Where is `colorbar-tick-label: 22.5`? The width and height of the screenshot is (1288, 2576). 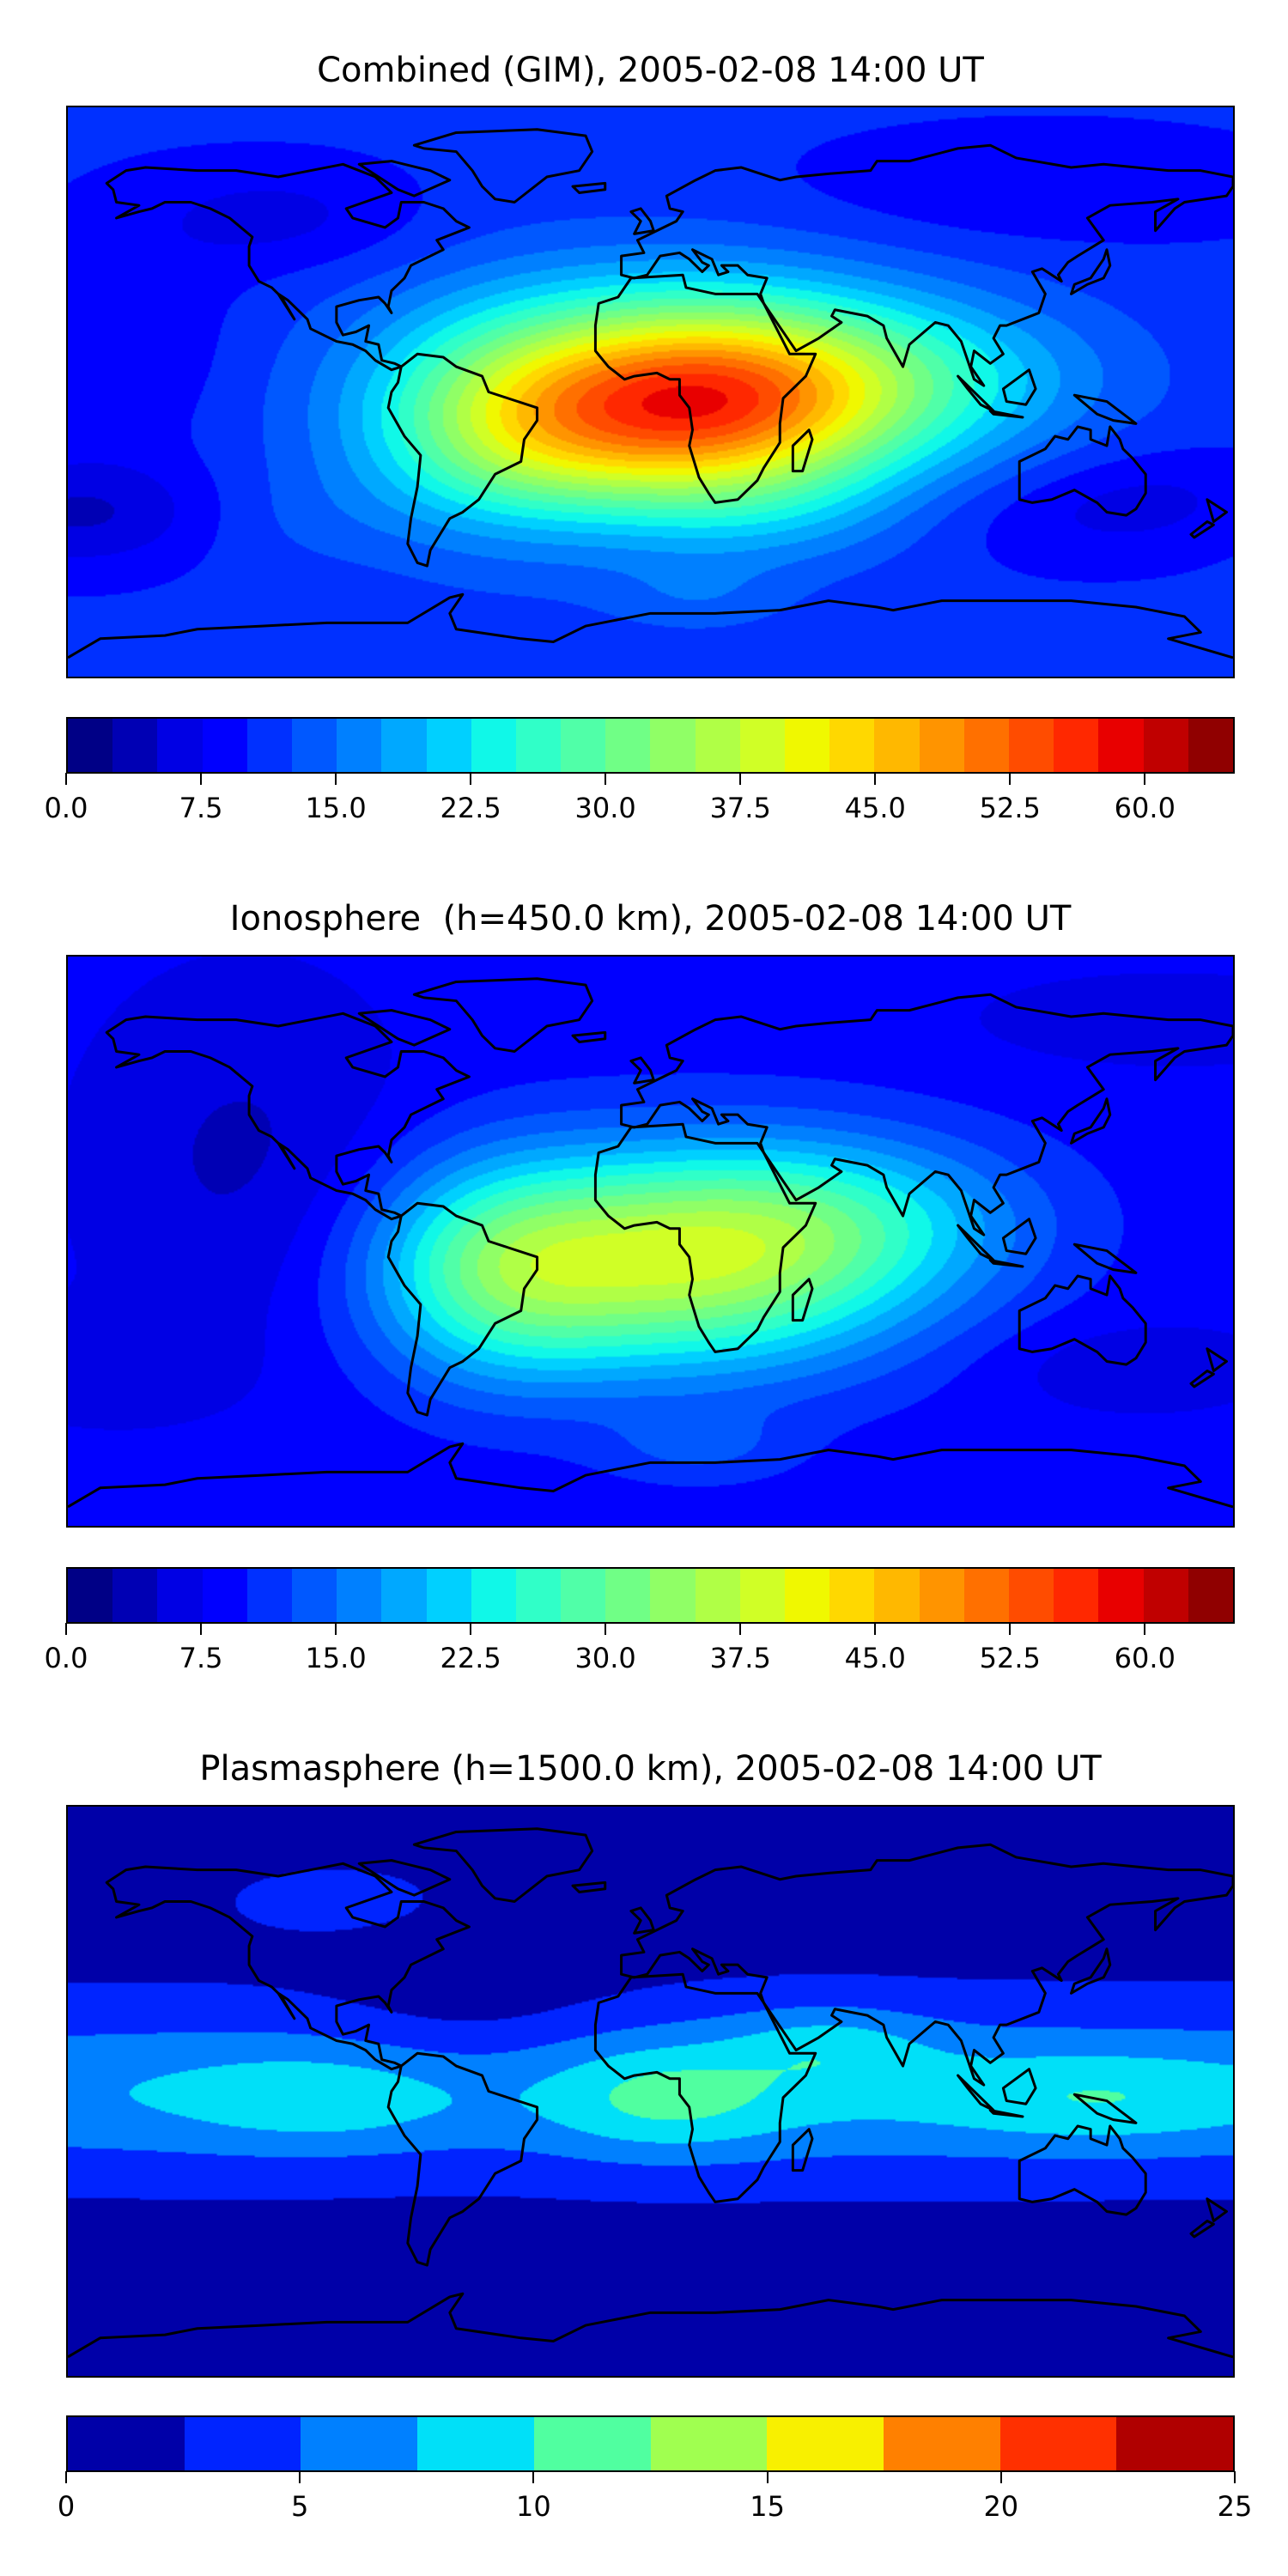 colorbar-tick-label: 22.5 is located at coordinates (470, 808).